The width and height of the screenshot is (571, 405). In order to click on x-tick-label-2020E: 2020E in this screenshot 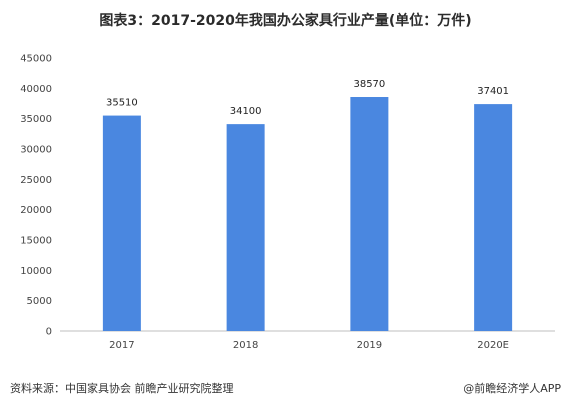, I will do `click(493, 345)`.